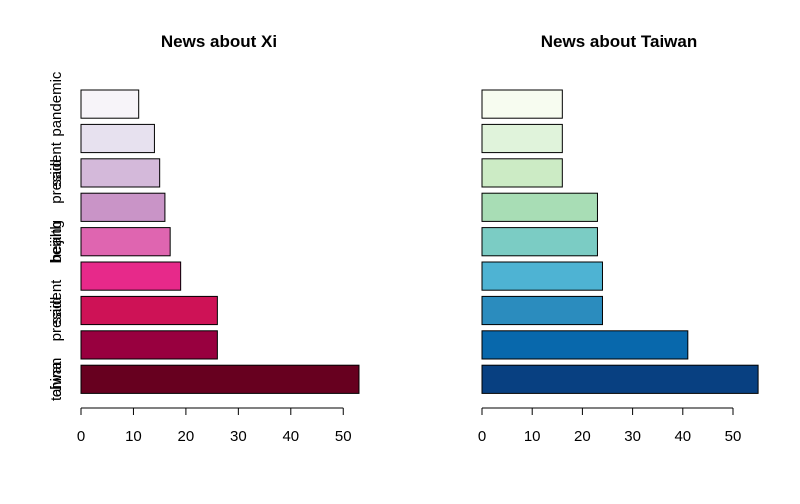 This screenshot has width=800, height=504. I want to click on category-label: china, so click(56, 379).